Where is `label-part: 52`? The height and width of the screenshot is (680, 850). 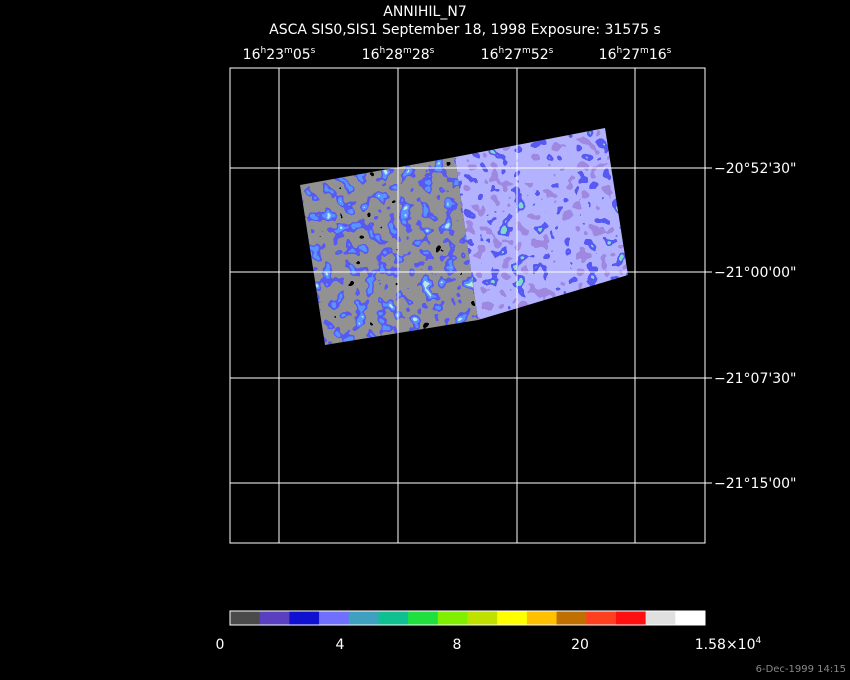 label-part: 52 is located at coordinates (540, 55).